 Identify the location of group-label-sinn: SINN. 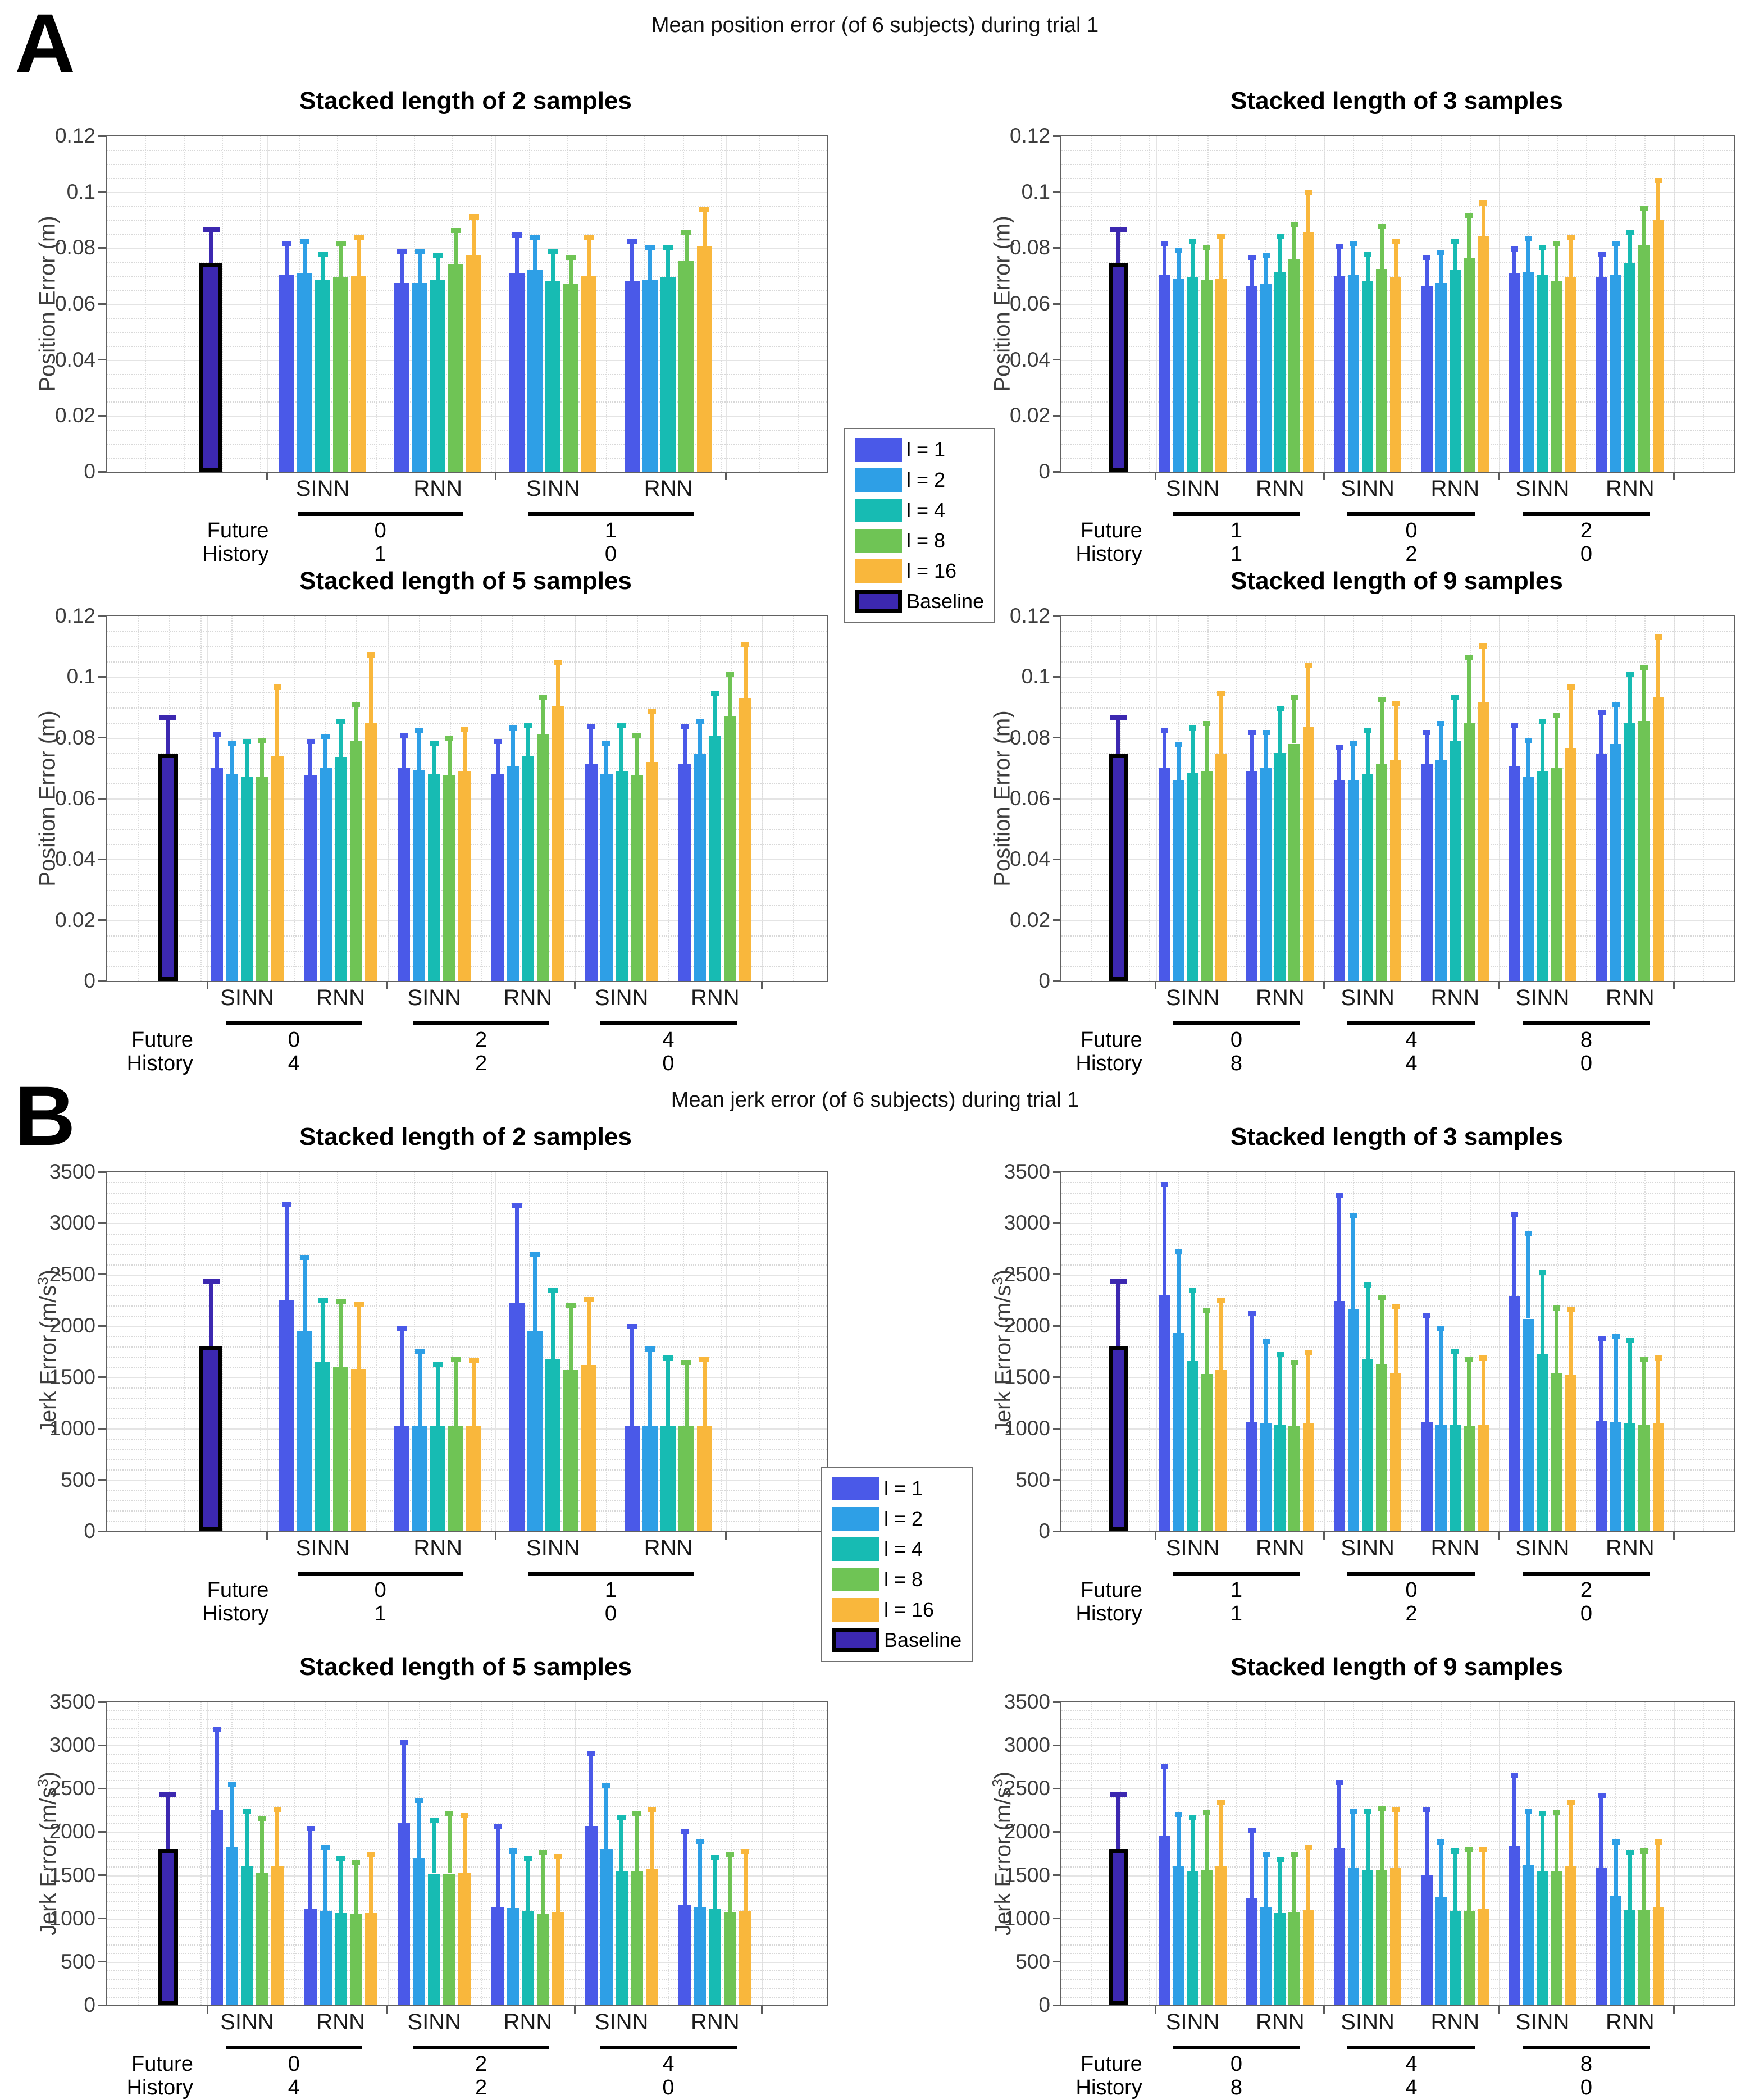
(1367, 488).